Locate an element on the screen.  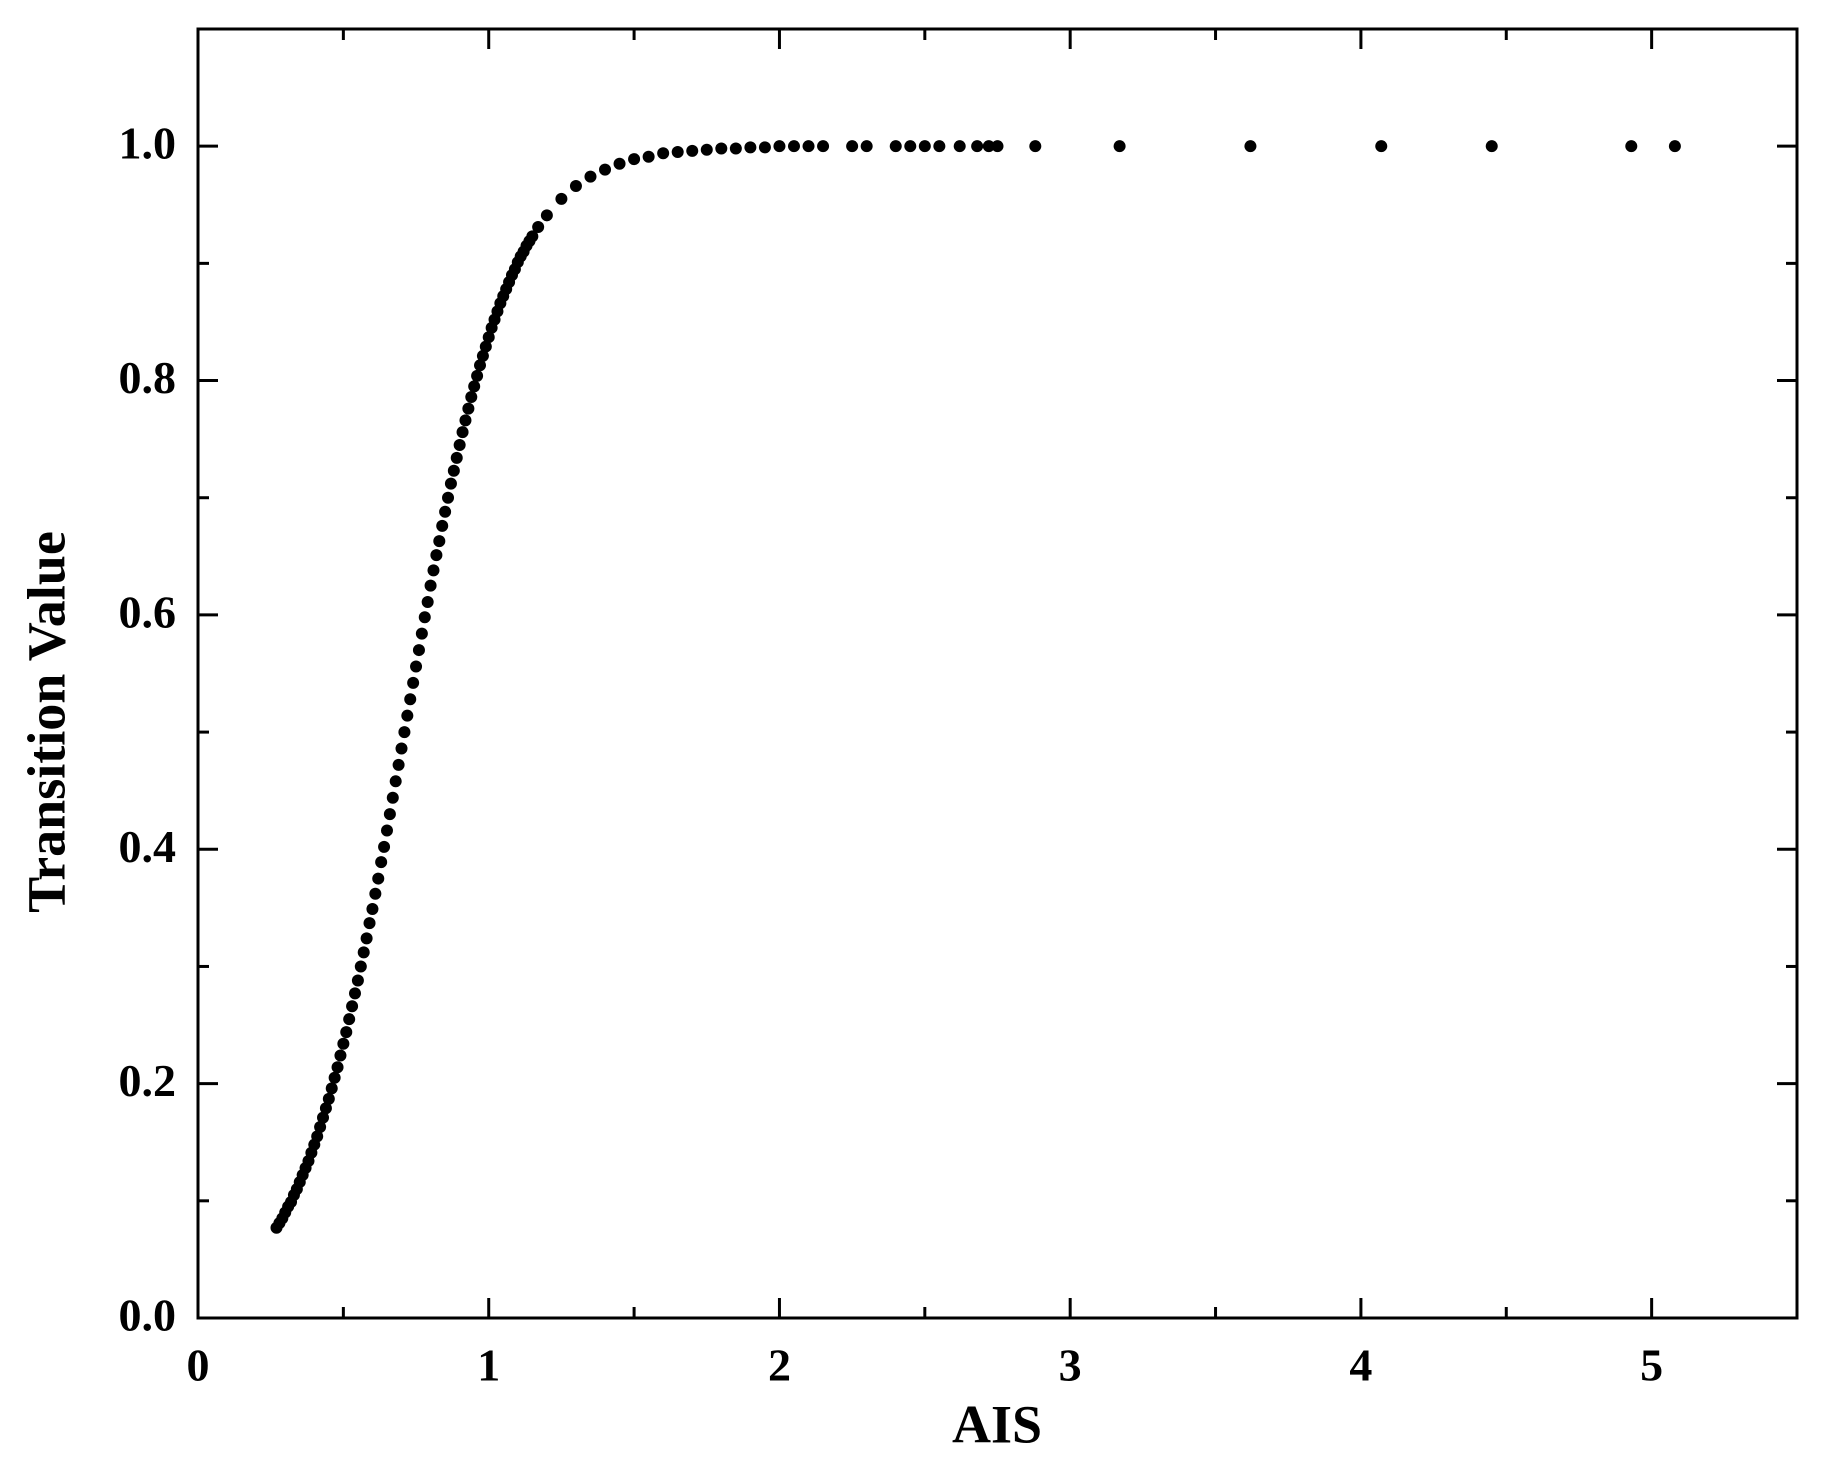
y-axis-title: Transition Value is located at coordinates (46, 722).